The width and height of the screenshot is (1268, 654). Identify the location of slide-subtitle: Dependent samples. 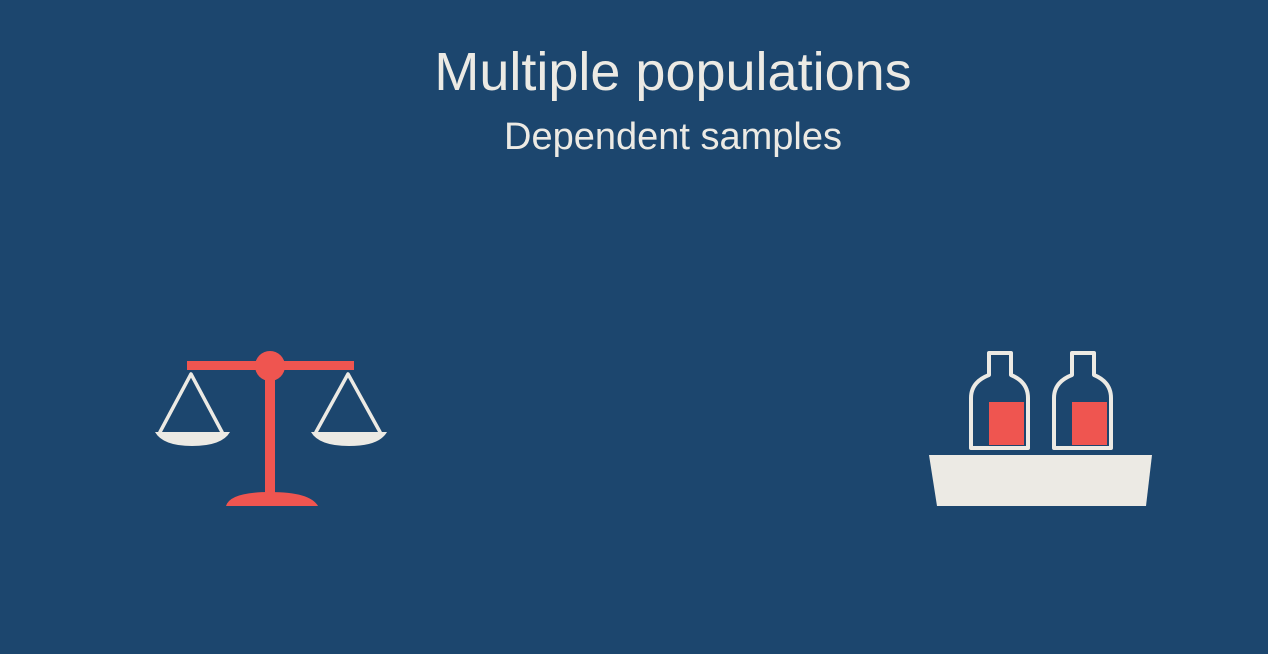
(673, 137).